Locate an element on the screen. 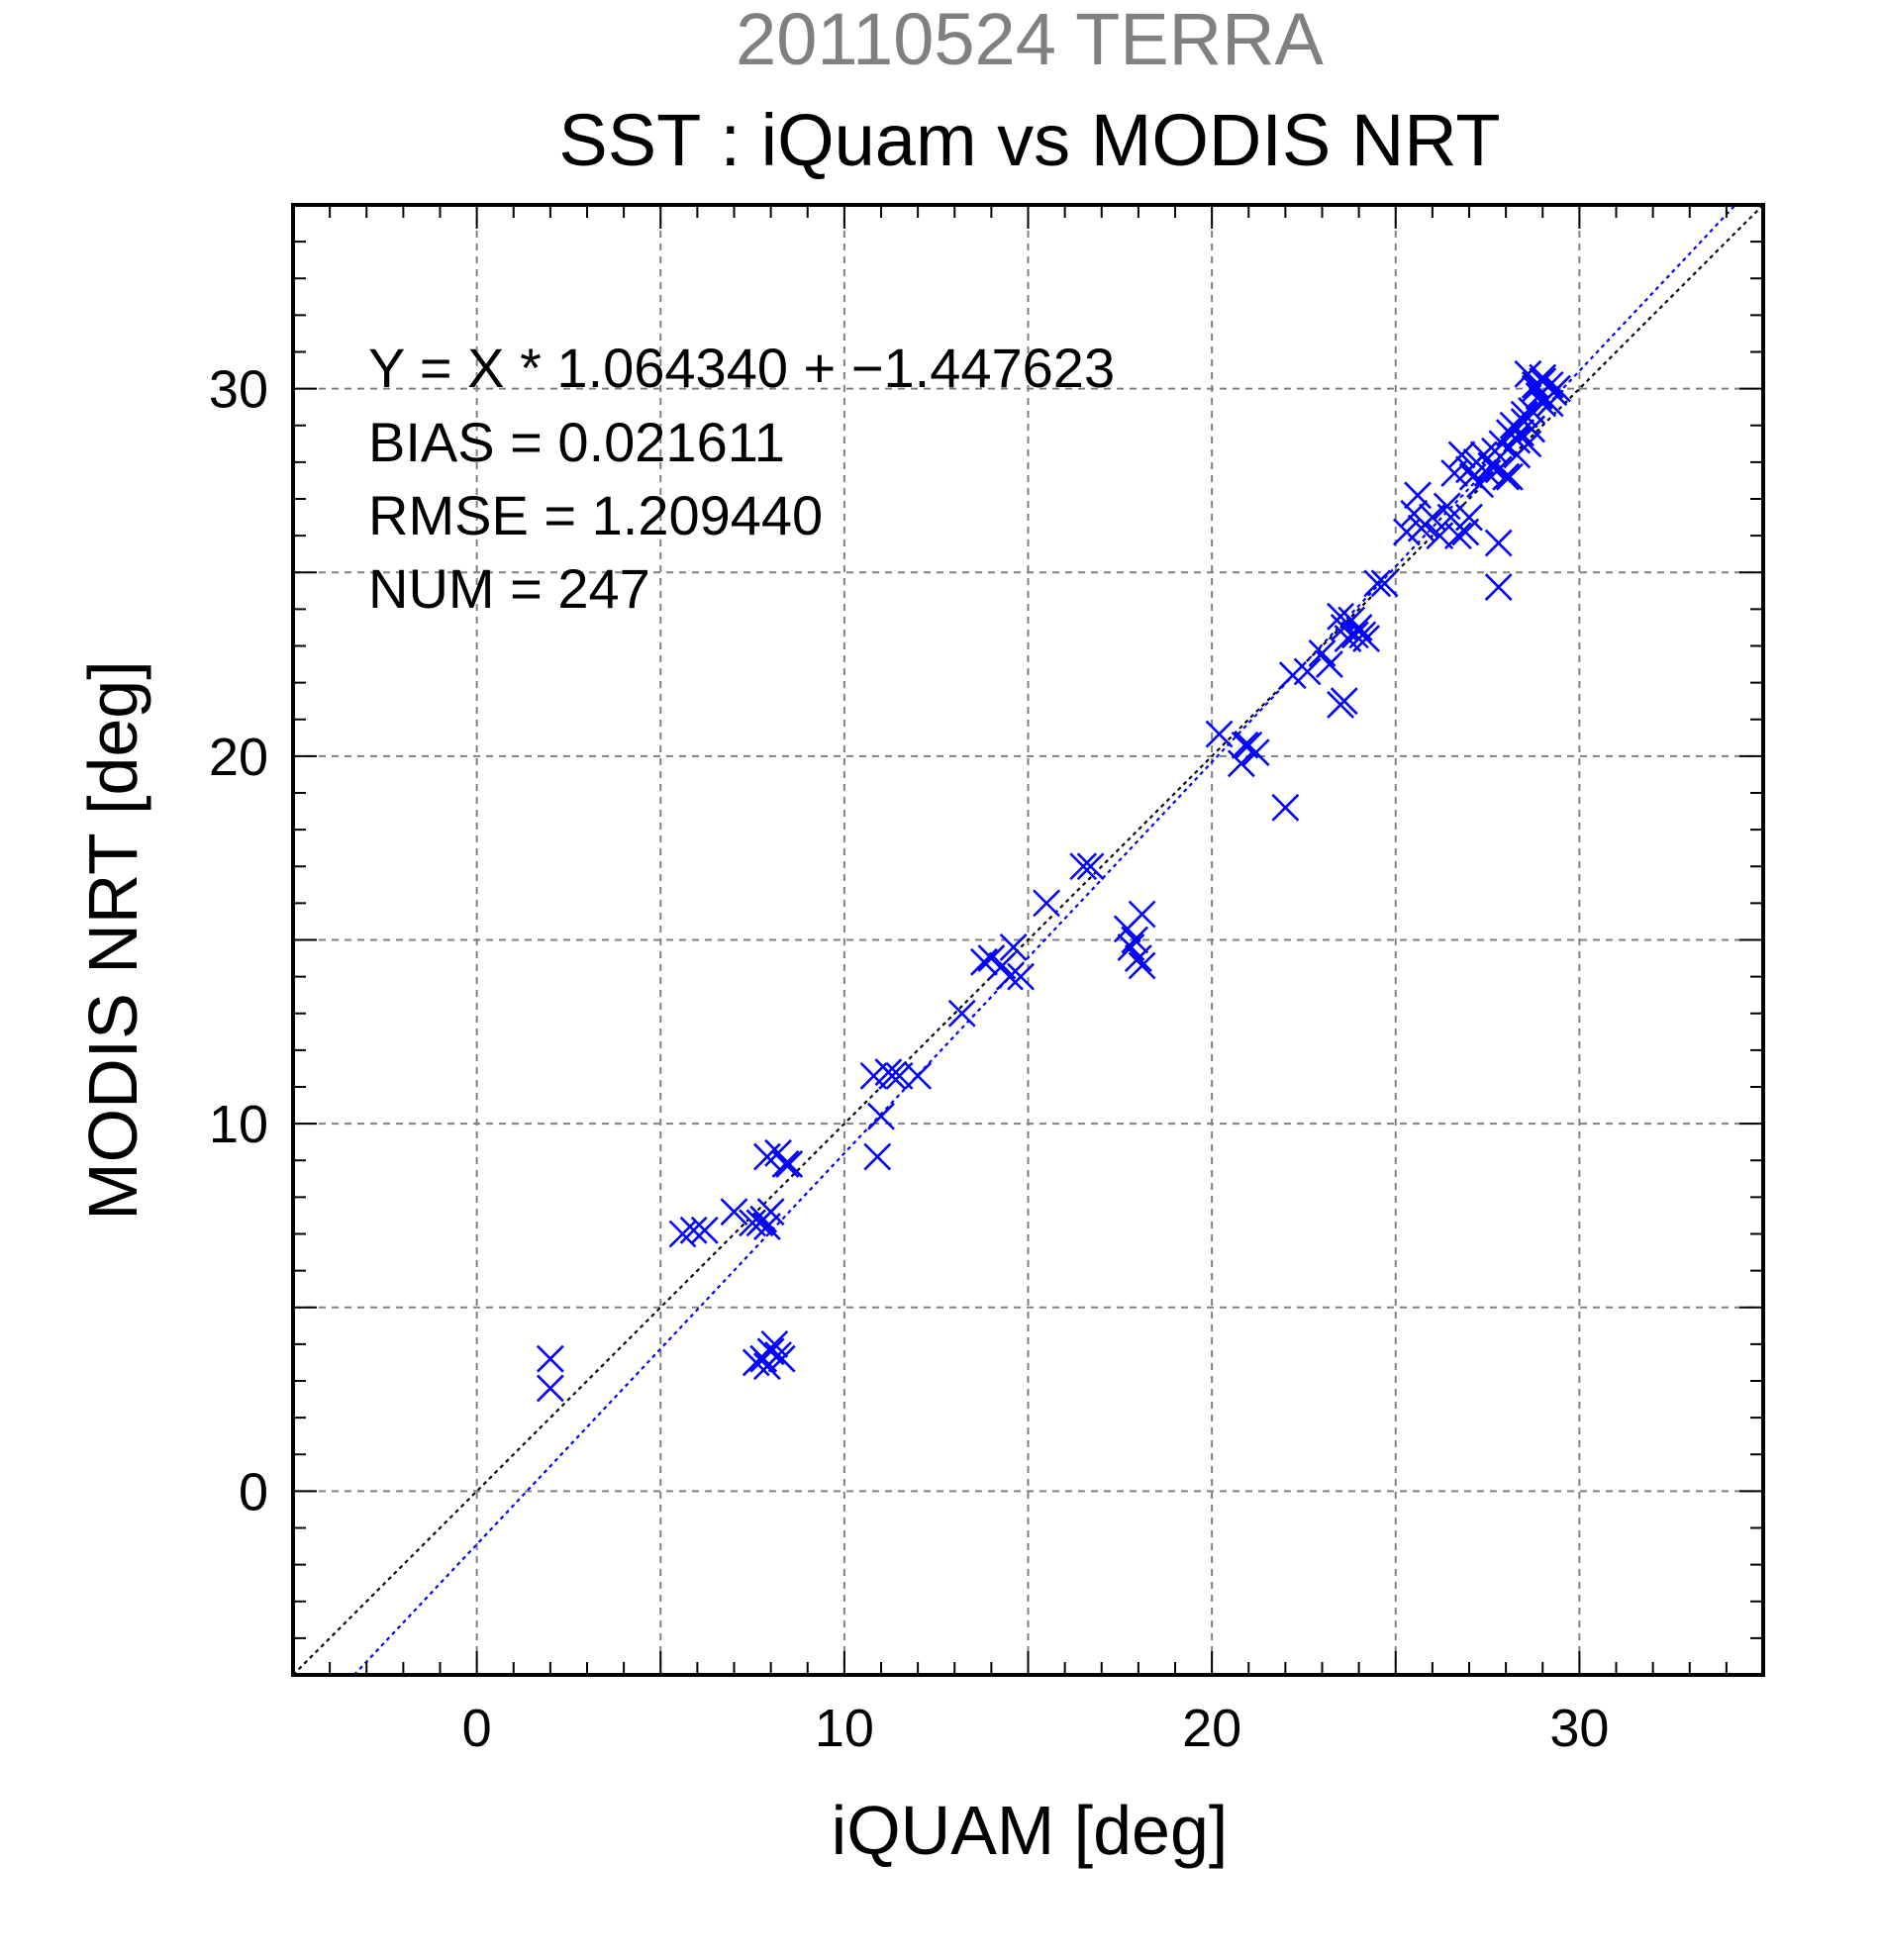 This screenshot has width=1881, height=1960. stat-fit-equation: Y = X * 1.064340 + −1.447623 is located at coordinates (742, 368).